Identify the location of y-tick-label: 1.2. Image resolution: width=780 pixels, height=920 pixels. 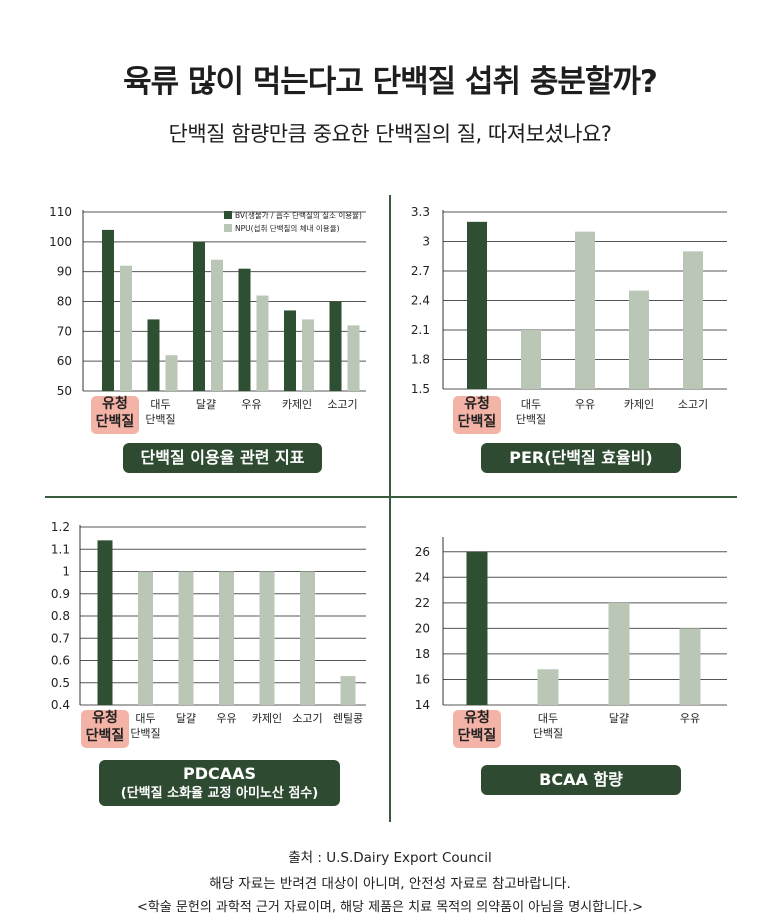
(60, 527).